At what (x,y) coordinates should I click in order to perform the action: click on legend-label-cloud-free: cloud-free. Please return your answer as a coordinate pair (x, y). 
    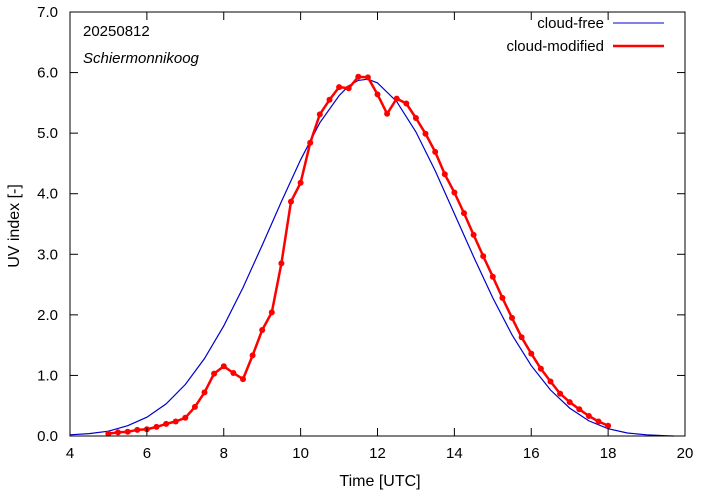
    Looking at the image, I should click on (570, 23).